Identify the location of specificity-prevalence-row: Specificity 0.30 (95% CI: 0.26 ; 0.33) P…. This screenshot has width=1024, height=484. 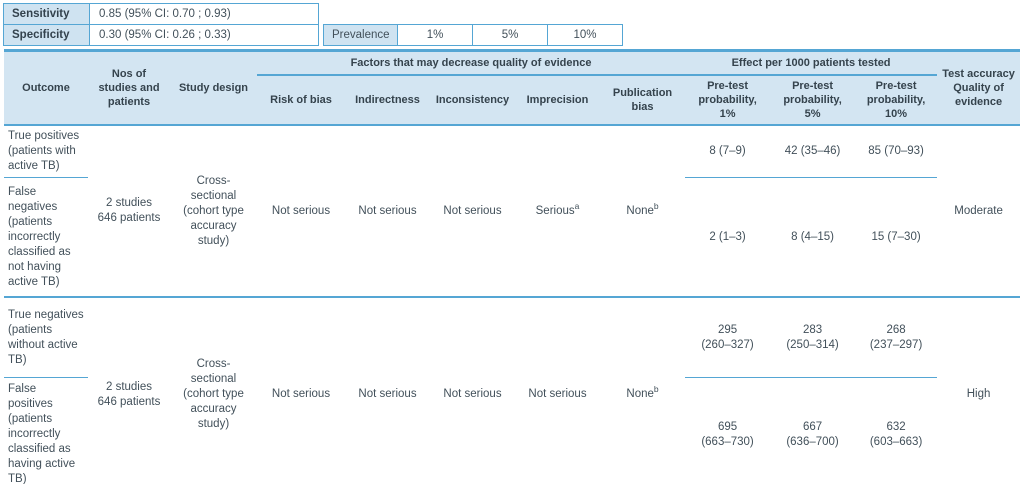
(313, 35).